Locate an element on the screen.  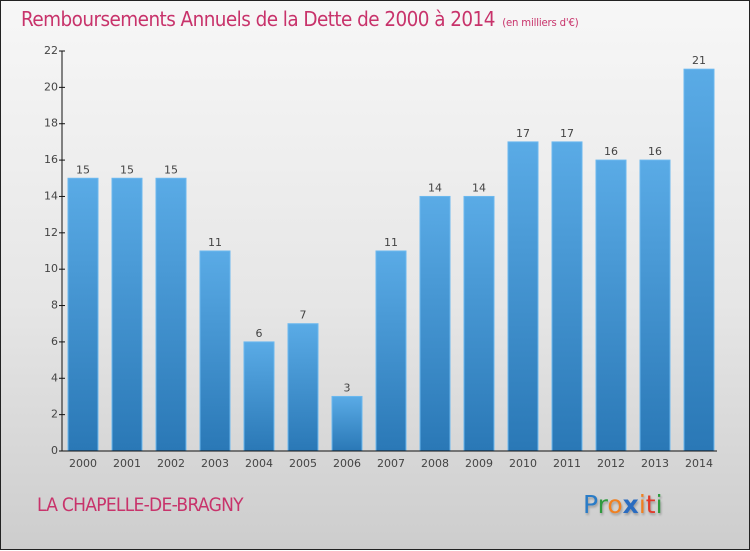
logo-letter: x is located at coordinates (630, 504).